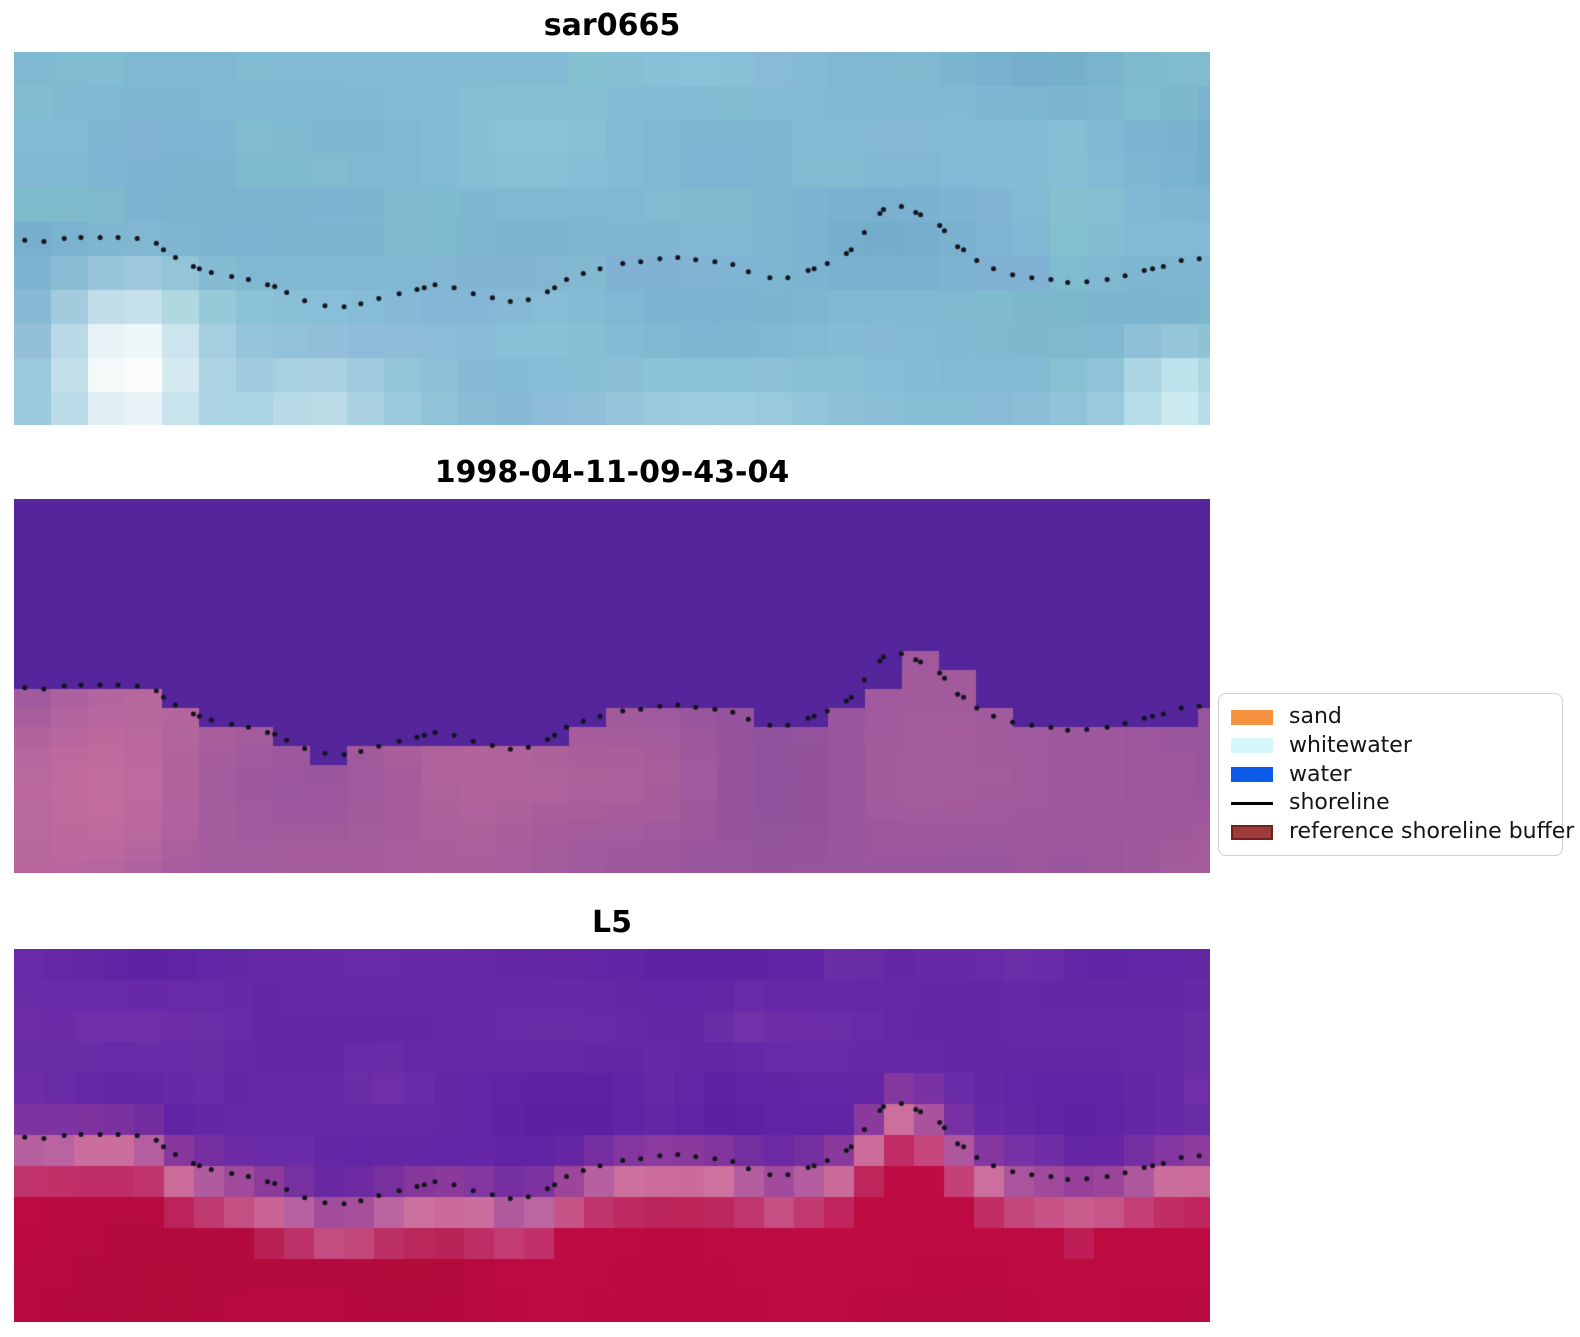 This screenshot has height=1337, width=1580. I want to click on panel-title-sar0665: sar0665, so click(612, 25).